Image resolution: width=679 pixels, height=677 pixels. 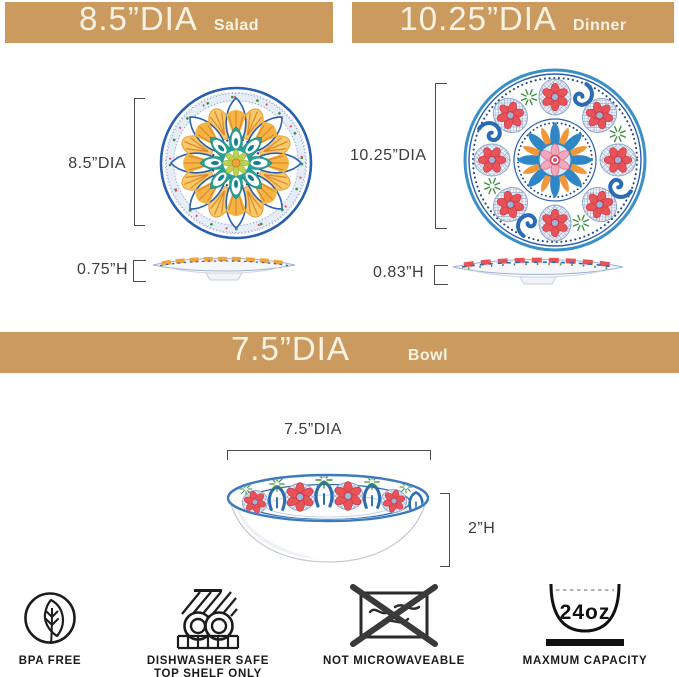 I want to click on salad-center-flower, so click(x=236, y=163).